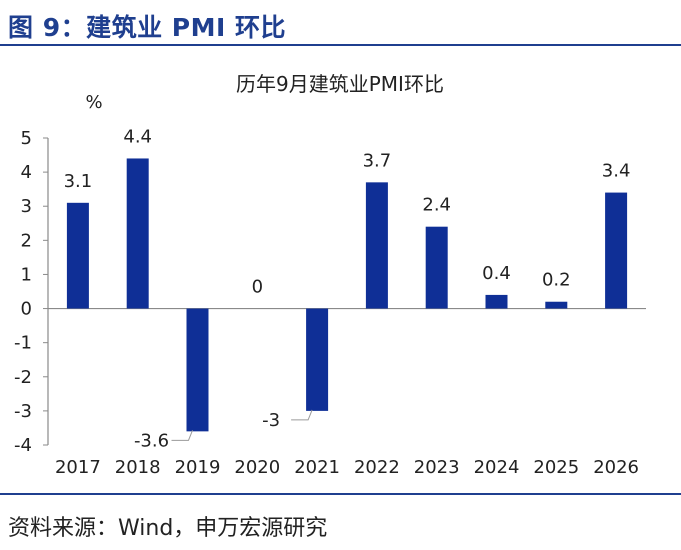 Image resolution: width=681 pixels, height=550 pixels. What do you see at coordinates (23, 377) in the screenshot?
I see `y-tick-label: -2` at bounding box center [23, 377].